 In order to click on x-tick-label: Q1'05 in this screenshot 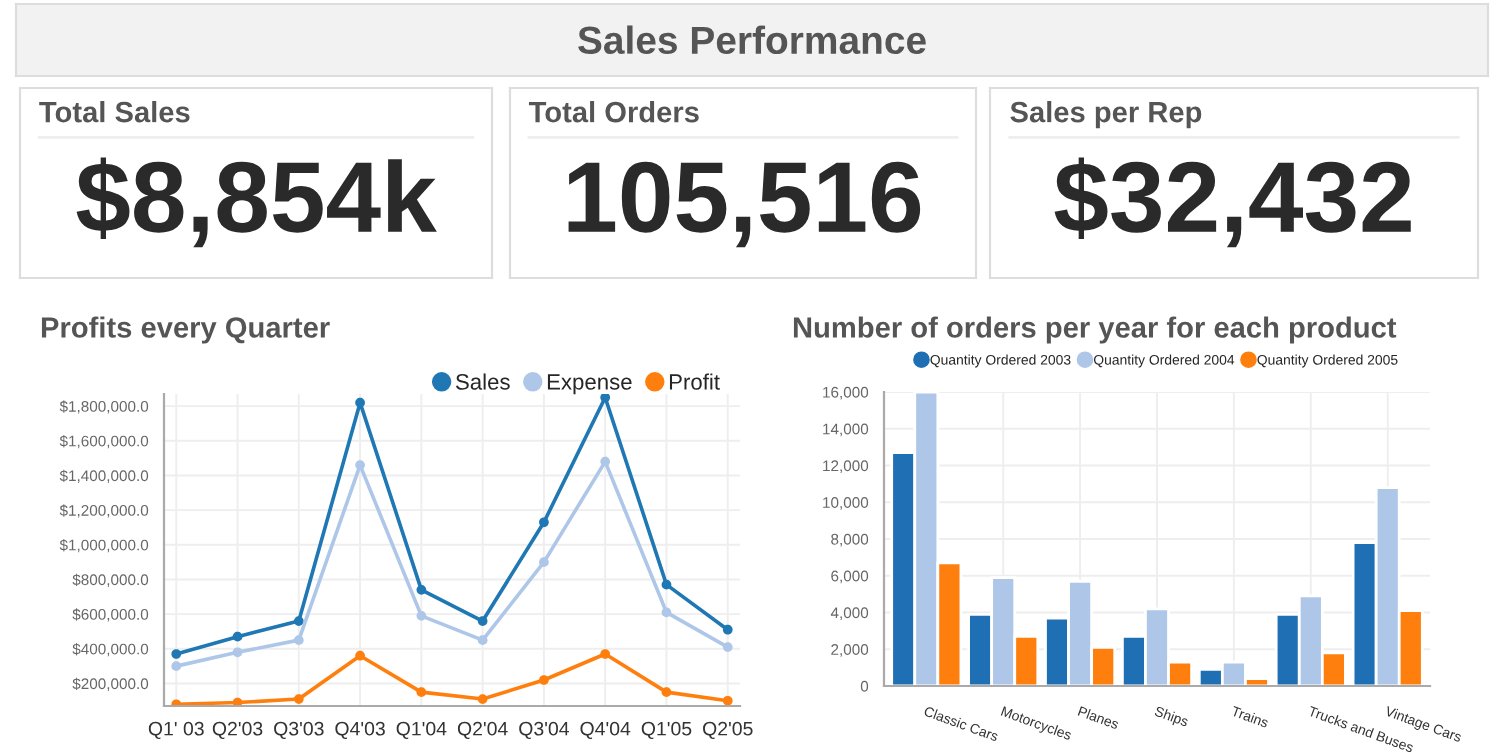, I will do `click(666, 730)`.